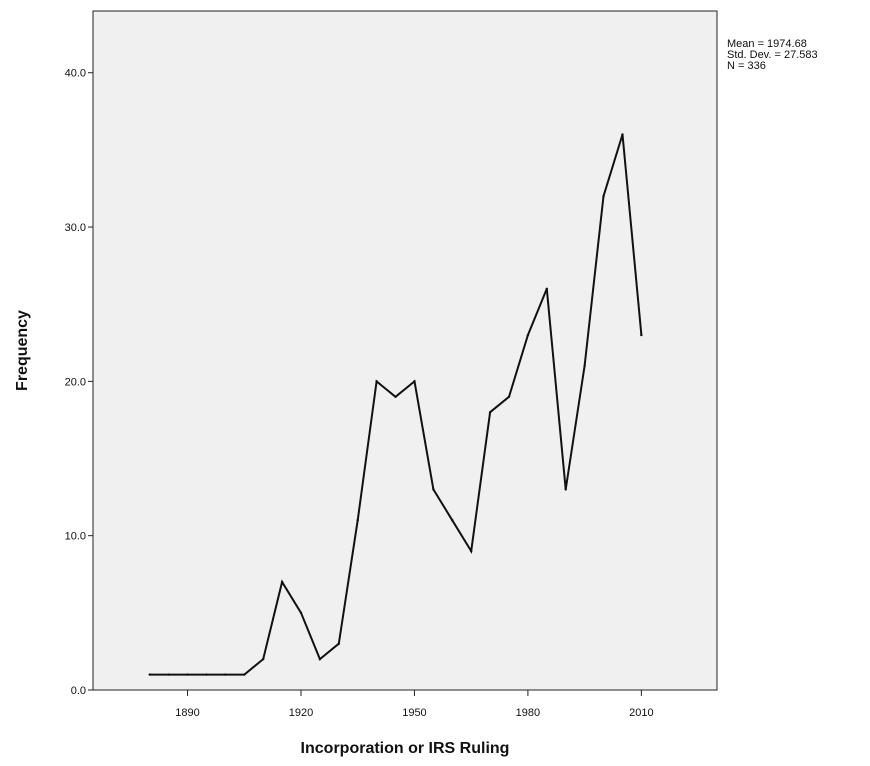 The width and height of the screenshot is (870, 766). Describe the element at coordinates (75, 228) in the screenshot. I see `y-tick-label: 30.0` at that location.